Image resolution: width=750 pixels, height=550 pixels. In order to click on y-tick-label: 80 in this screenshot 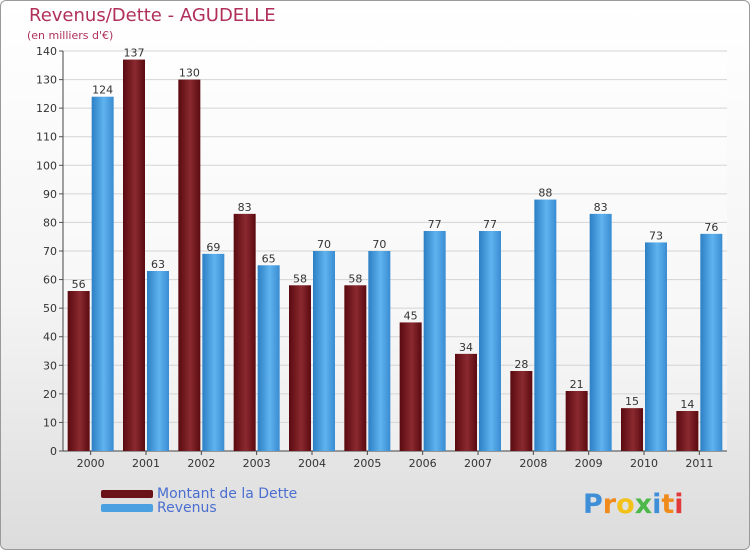, I will do `click(50, 222)`.